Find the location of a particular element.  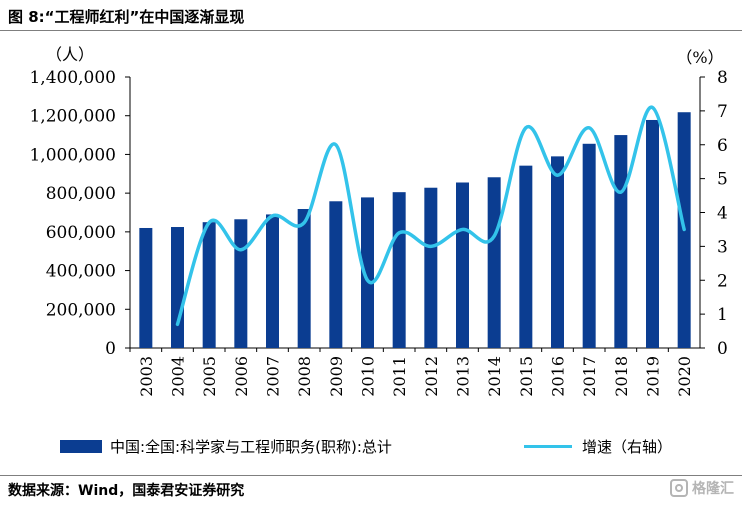

x-tick-label: 2004 is located at coordinates (178, 376).